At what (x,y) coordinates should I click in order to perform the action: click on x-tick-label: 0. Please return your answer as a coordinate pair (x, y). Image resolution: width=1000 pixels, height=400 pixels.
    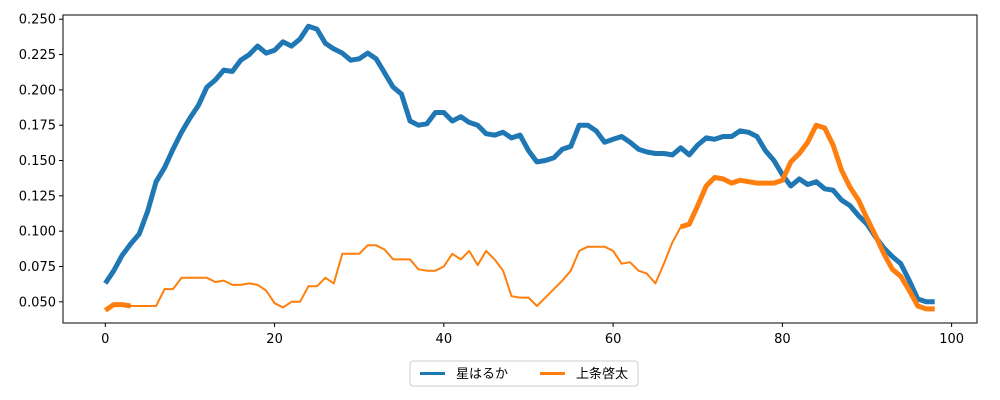
    Looking at the image, I should click on (105, 339).